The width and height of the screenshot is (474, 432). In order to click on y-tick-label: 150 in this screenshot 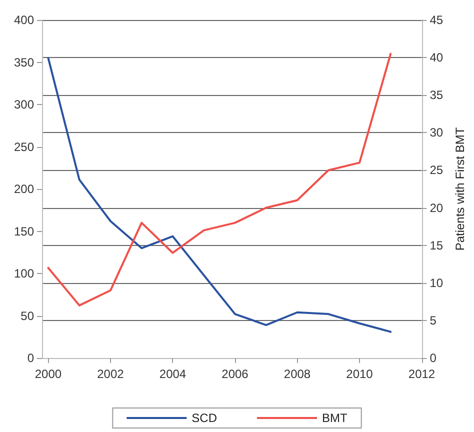, I will do `click(24, 231)`.